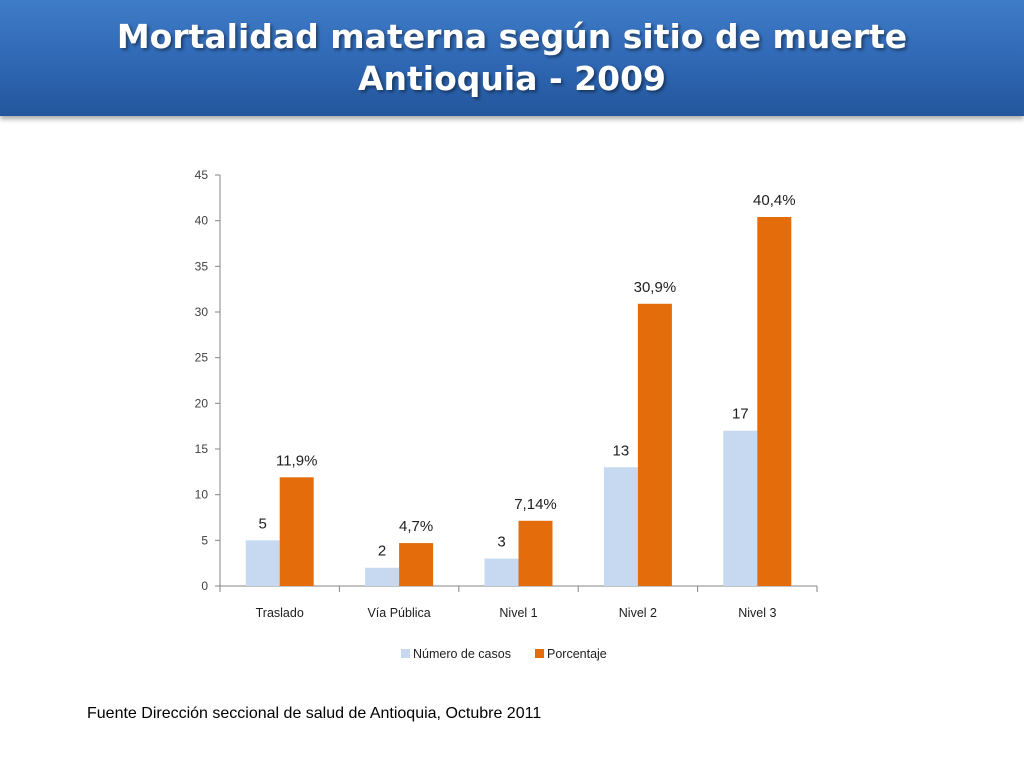  I want to click on y-tick-label: 40, so click(202, 221).